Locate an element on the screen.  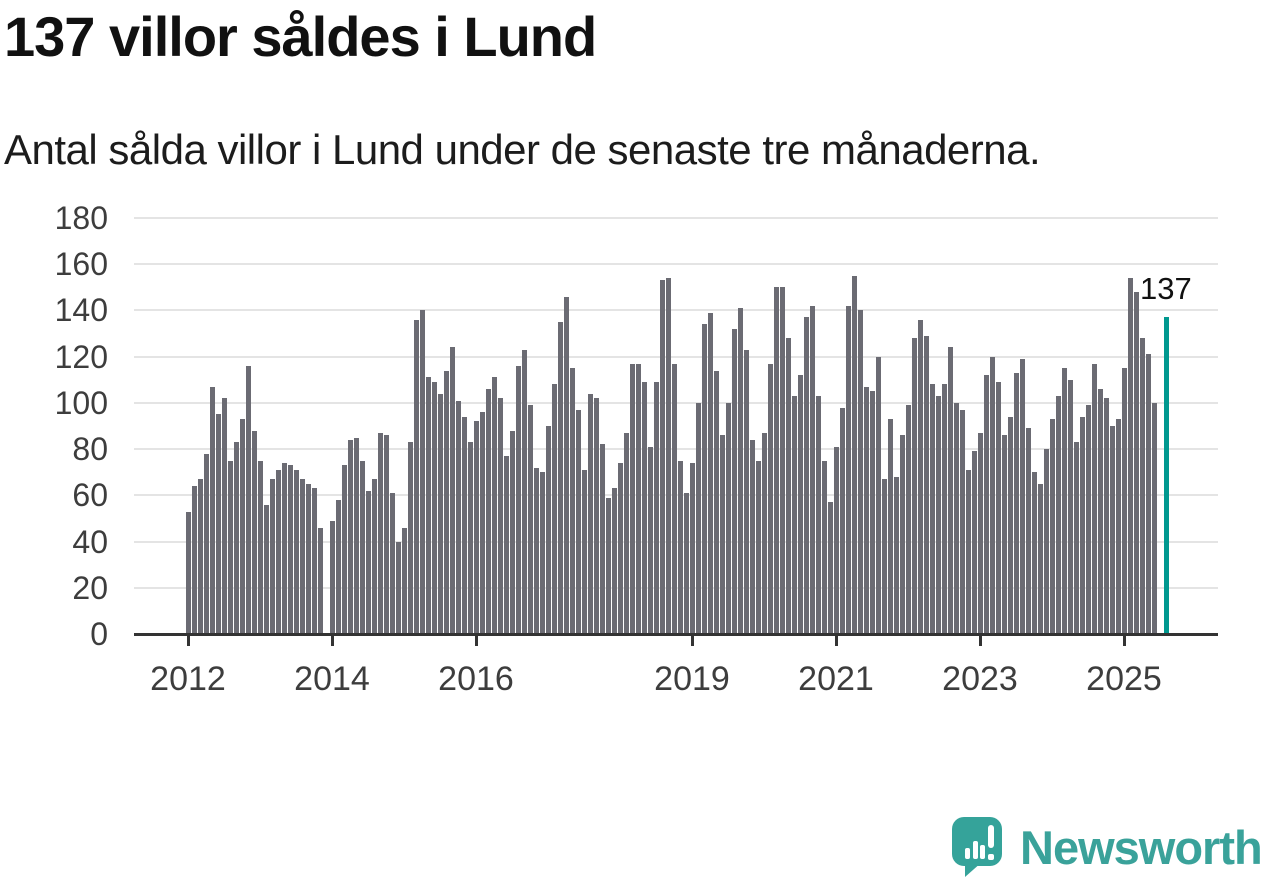
brand-name: Newsworthy is located at coordinates (1141, 847).